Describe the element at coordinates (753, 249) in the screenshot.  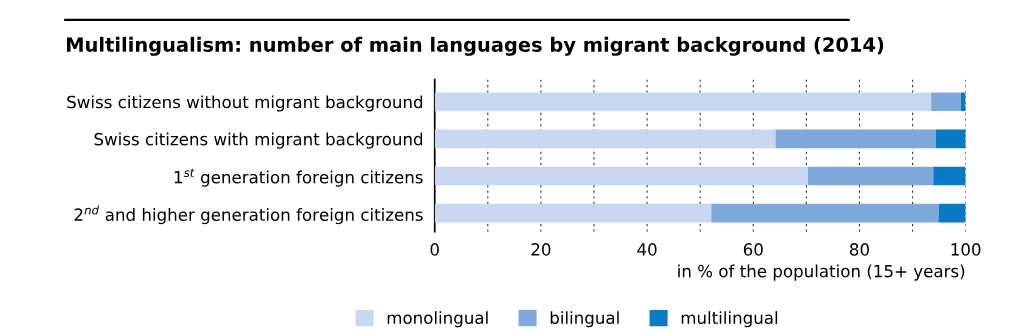
I see `x-tick-label: 60` at that location.